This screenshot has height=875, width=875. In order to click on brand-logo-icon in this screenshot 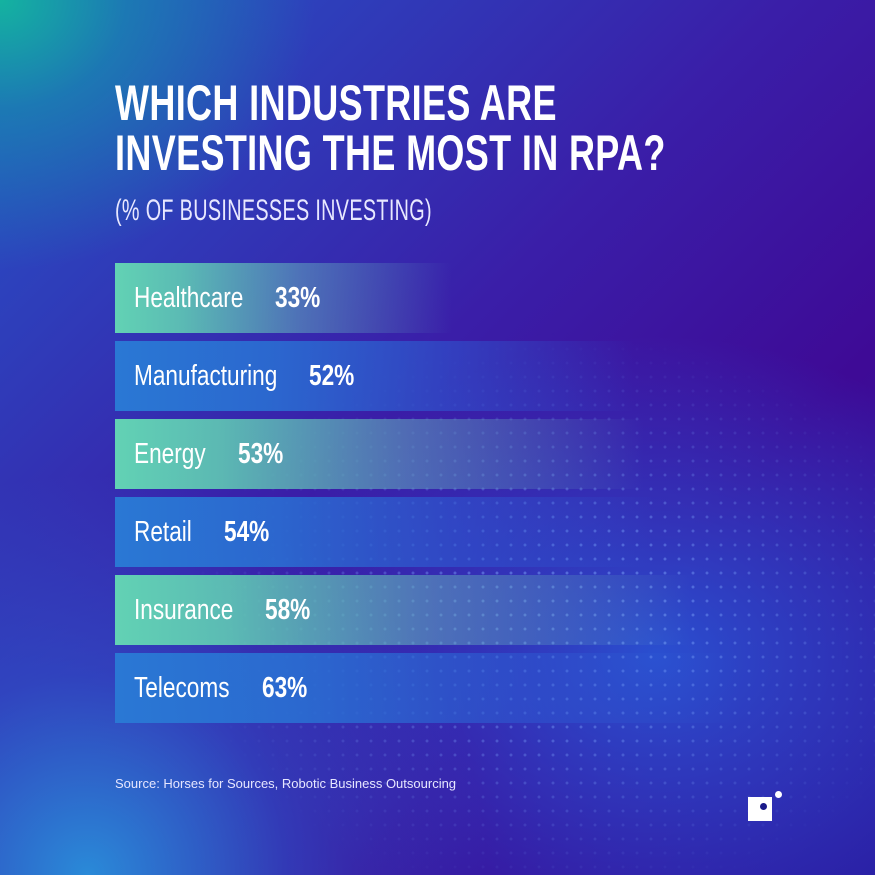, I will do `click(760, 809)`.